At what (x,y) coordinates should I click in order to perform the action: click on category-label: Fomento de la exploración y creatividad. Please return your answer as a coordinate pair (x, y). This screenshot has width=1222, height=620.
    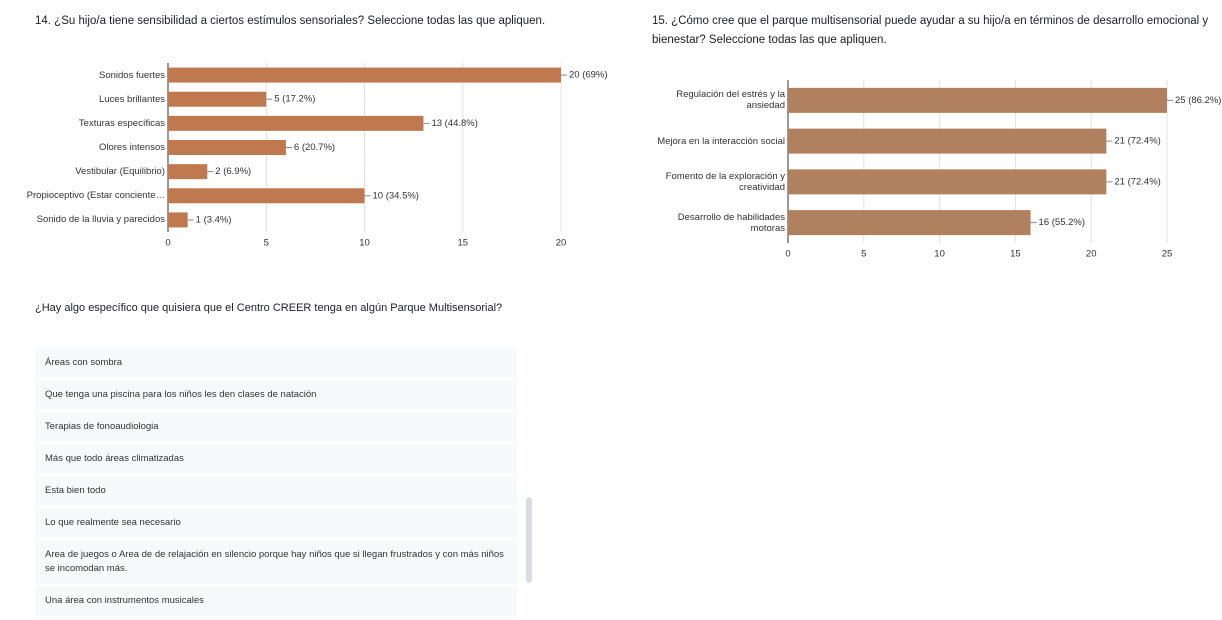
    Looking at the image, I should click on (725, 181).